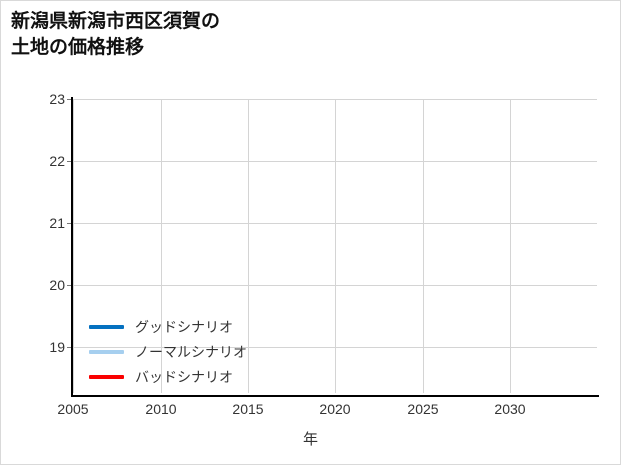  Describe the element at coordinates (310, 439) in the screenshot. I see `x-axis-label: 年` at that location.